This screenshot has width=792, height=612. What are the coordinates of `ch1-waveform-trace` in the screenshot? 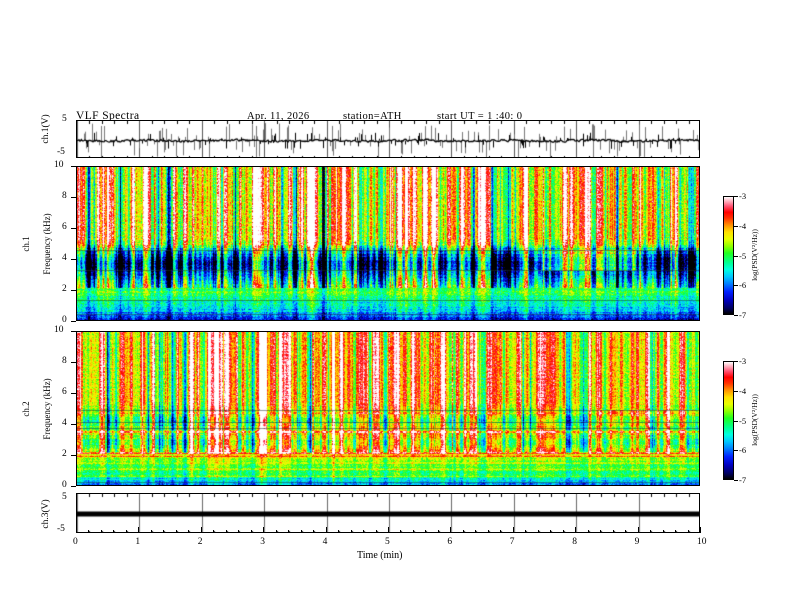 It's located at (388, 139).